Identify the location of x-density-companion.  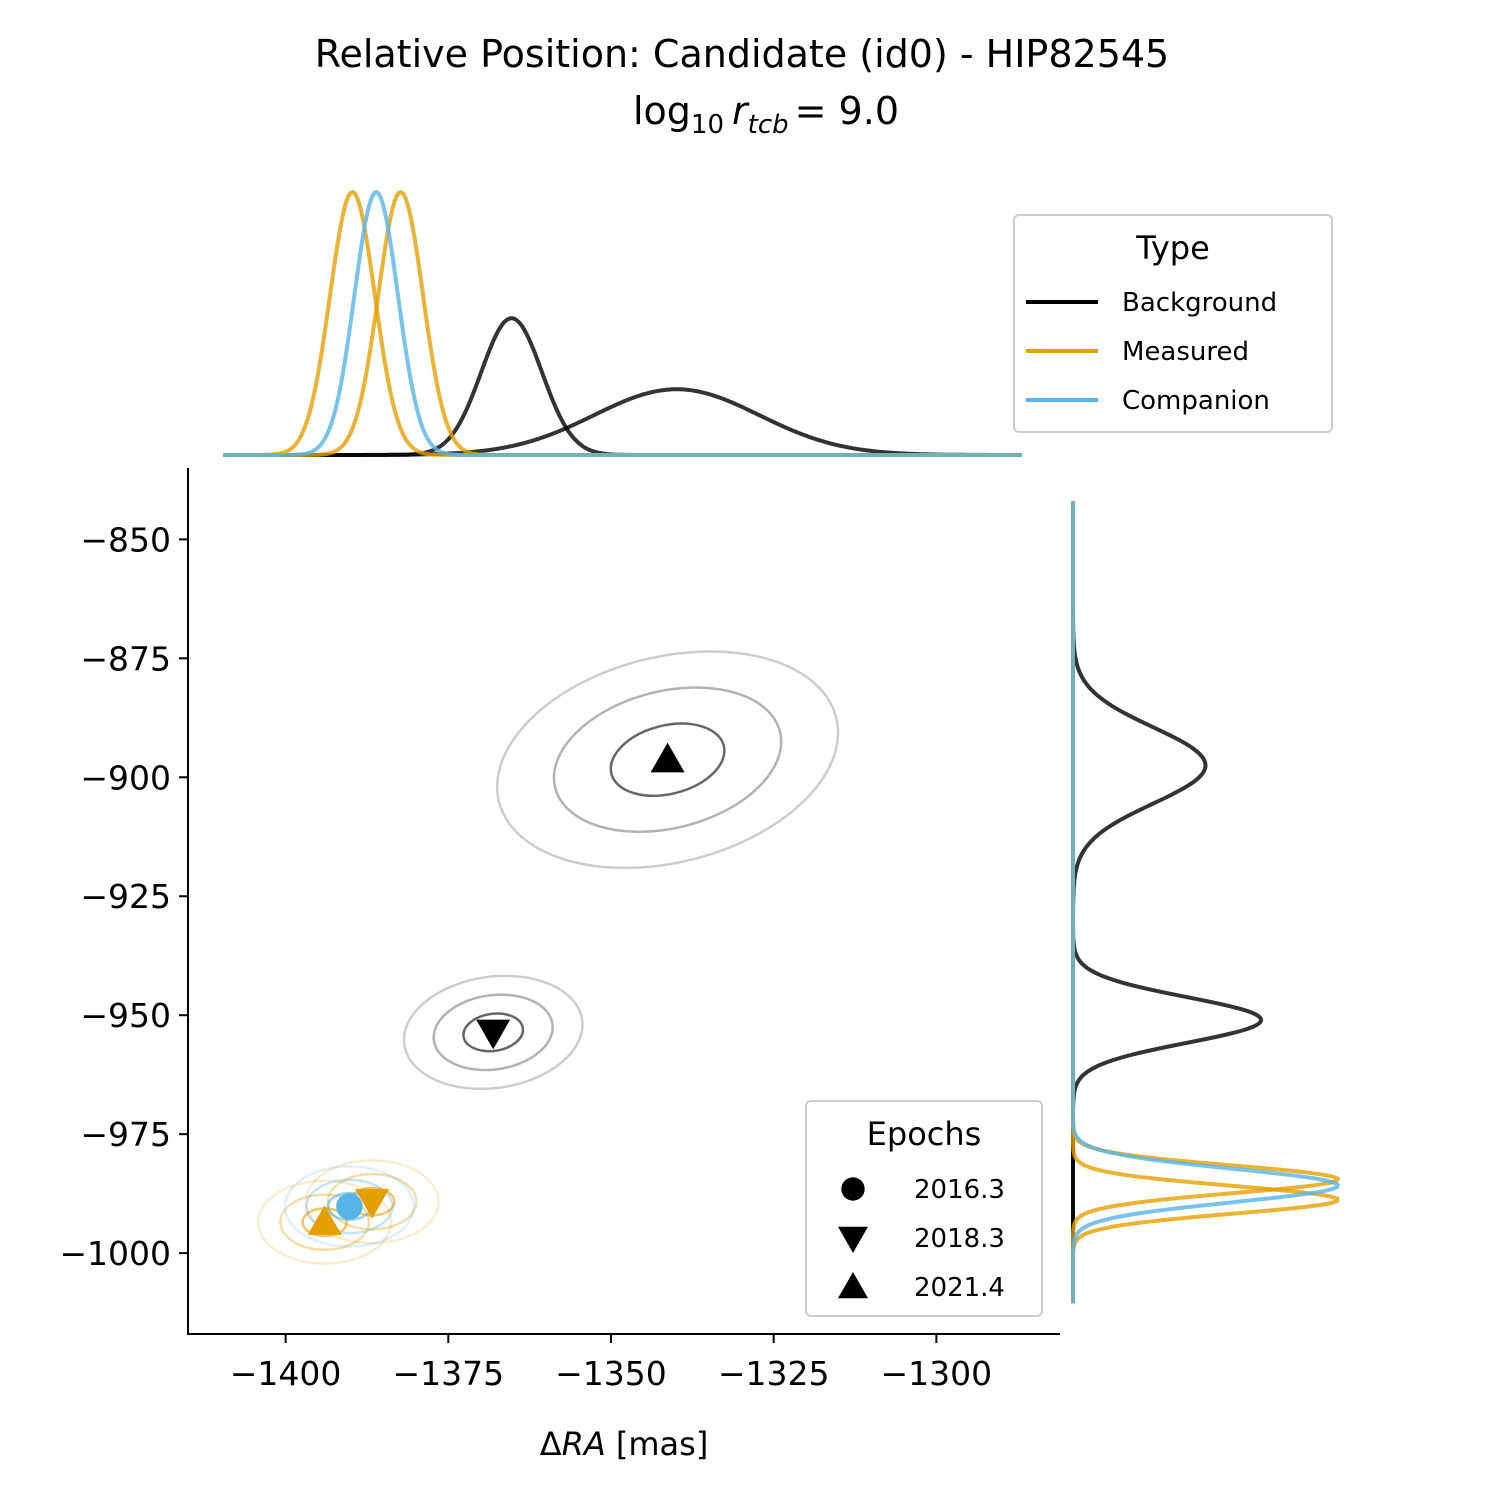
(622, 323).